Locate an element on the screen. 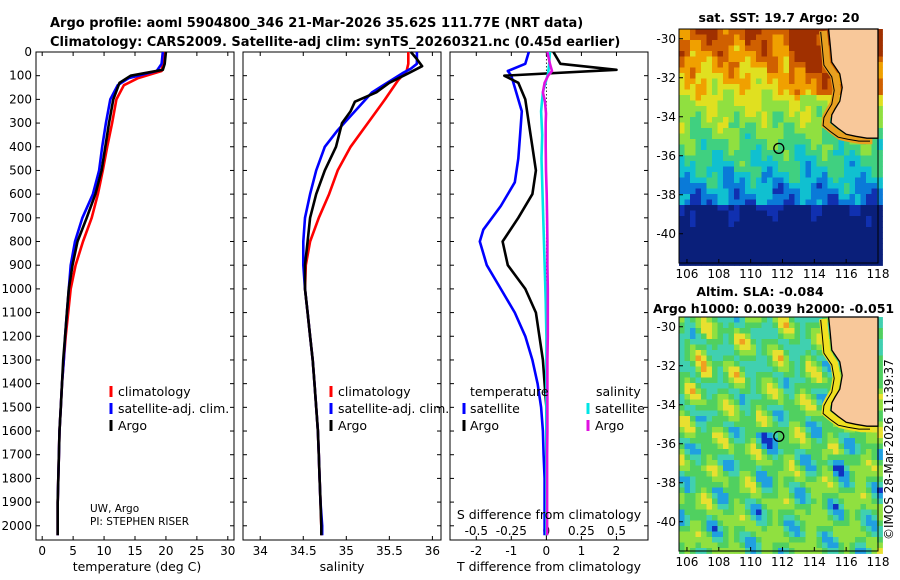 This screenshot has width=900, height=580. series-line-argo is located at coordinates (112, 293).